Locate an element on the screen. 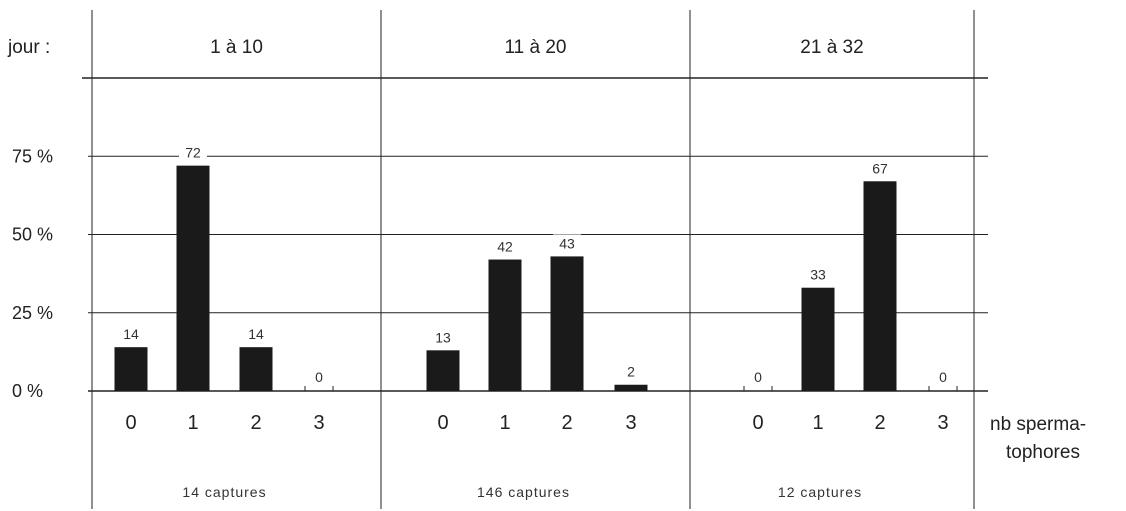 The height and width of the screenshot is (511, 1126). bar-value-label: 33 is located at coordinates (818, 275).